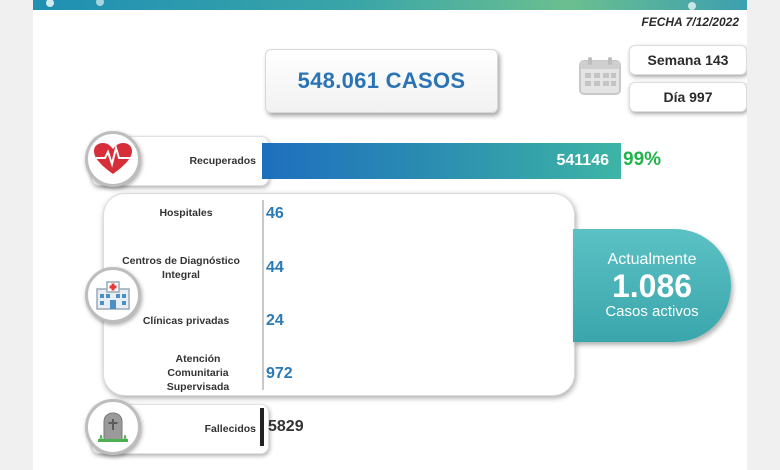 The height and width of the screenshot is (470, 780). What do you see at coordinates (181, 268) in the screenshot?
I see `facility-label: Centros de Diagnóstico Integral` at bounding box center [181, 268].